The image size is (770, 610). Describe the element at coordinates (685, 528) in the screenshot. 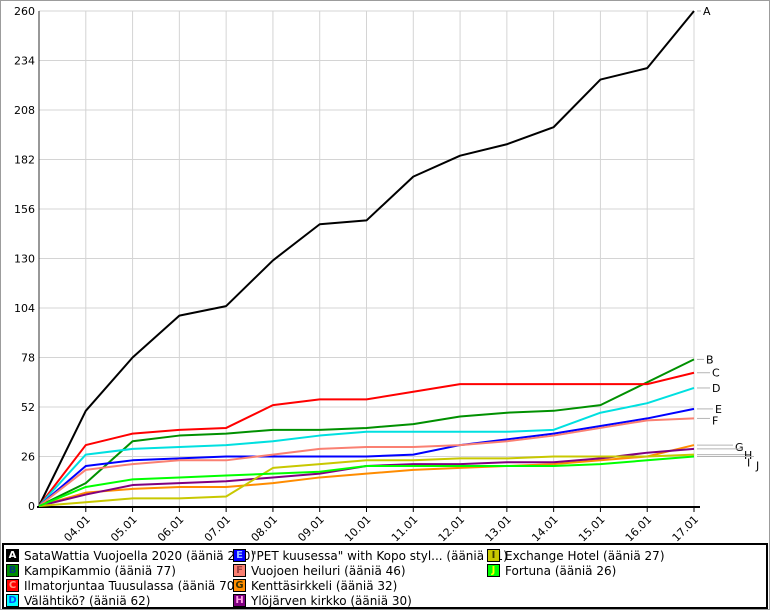

I see `x-tick-label: 17.01` at that location.